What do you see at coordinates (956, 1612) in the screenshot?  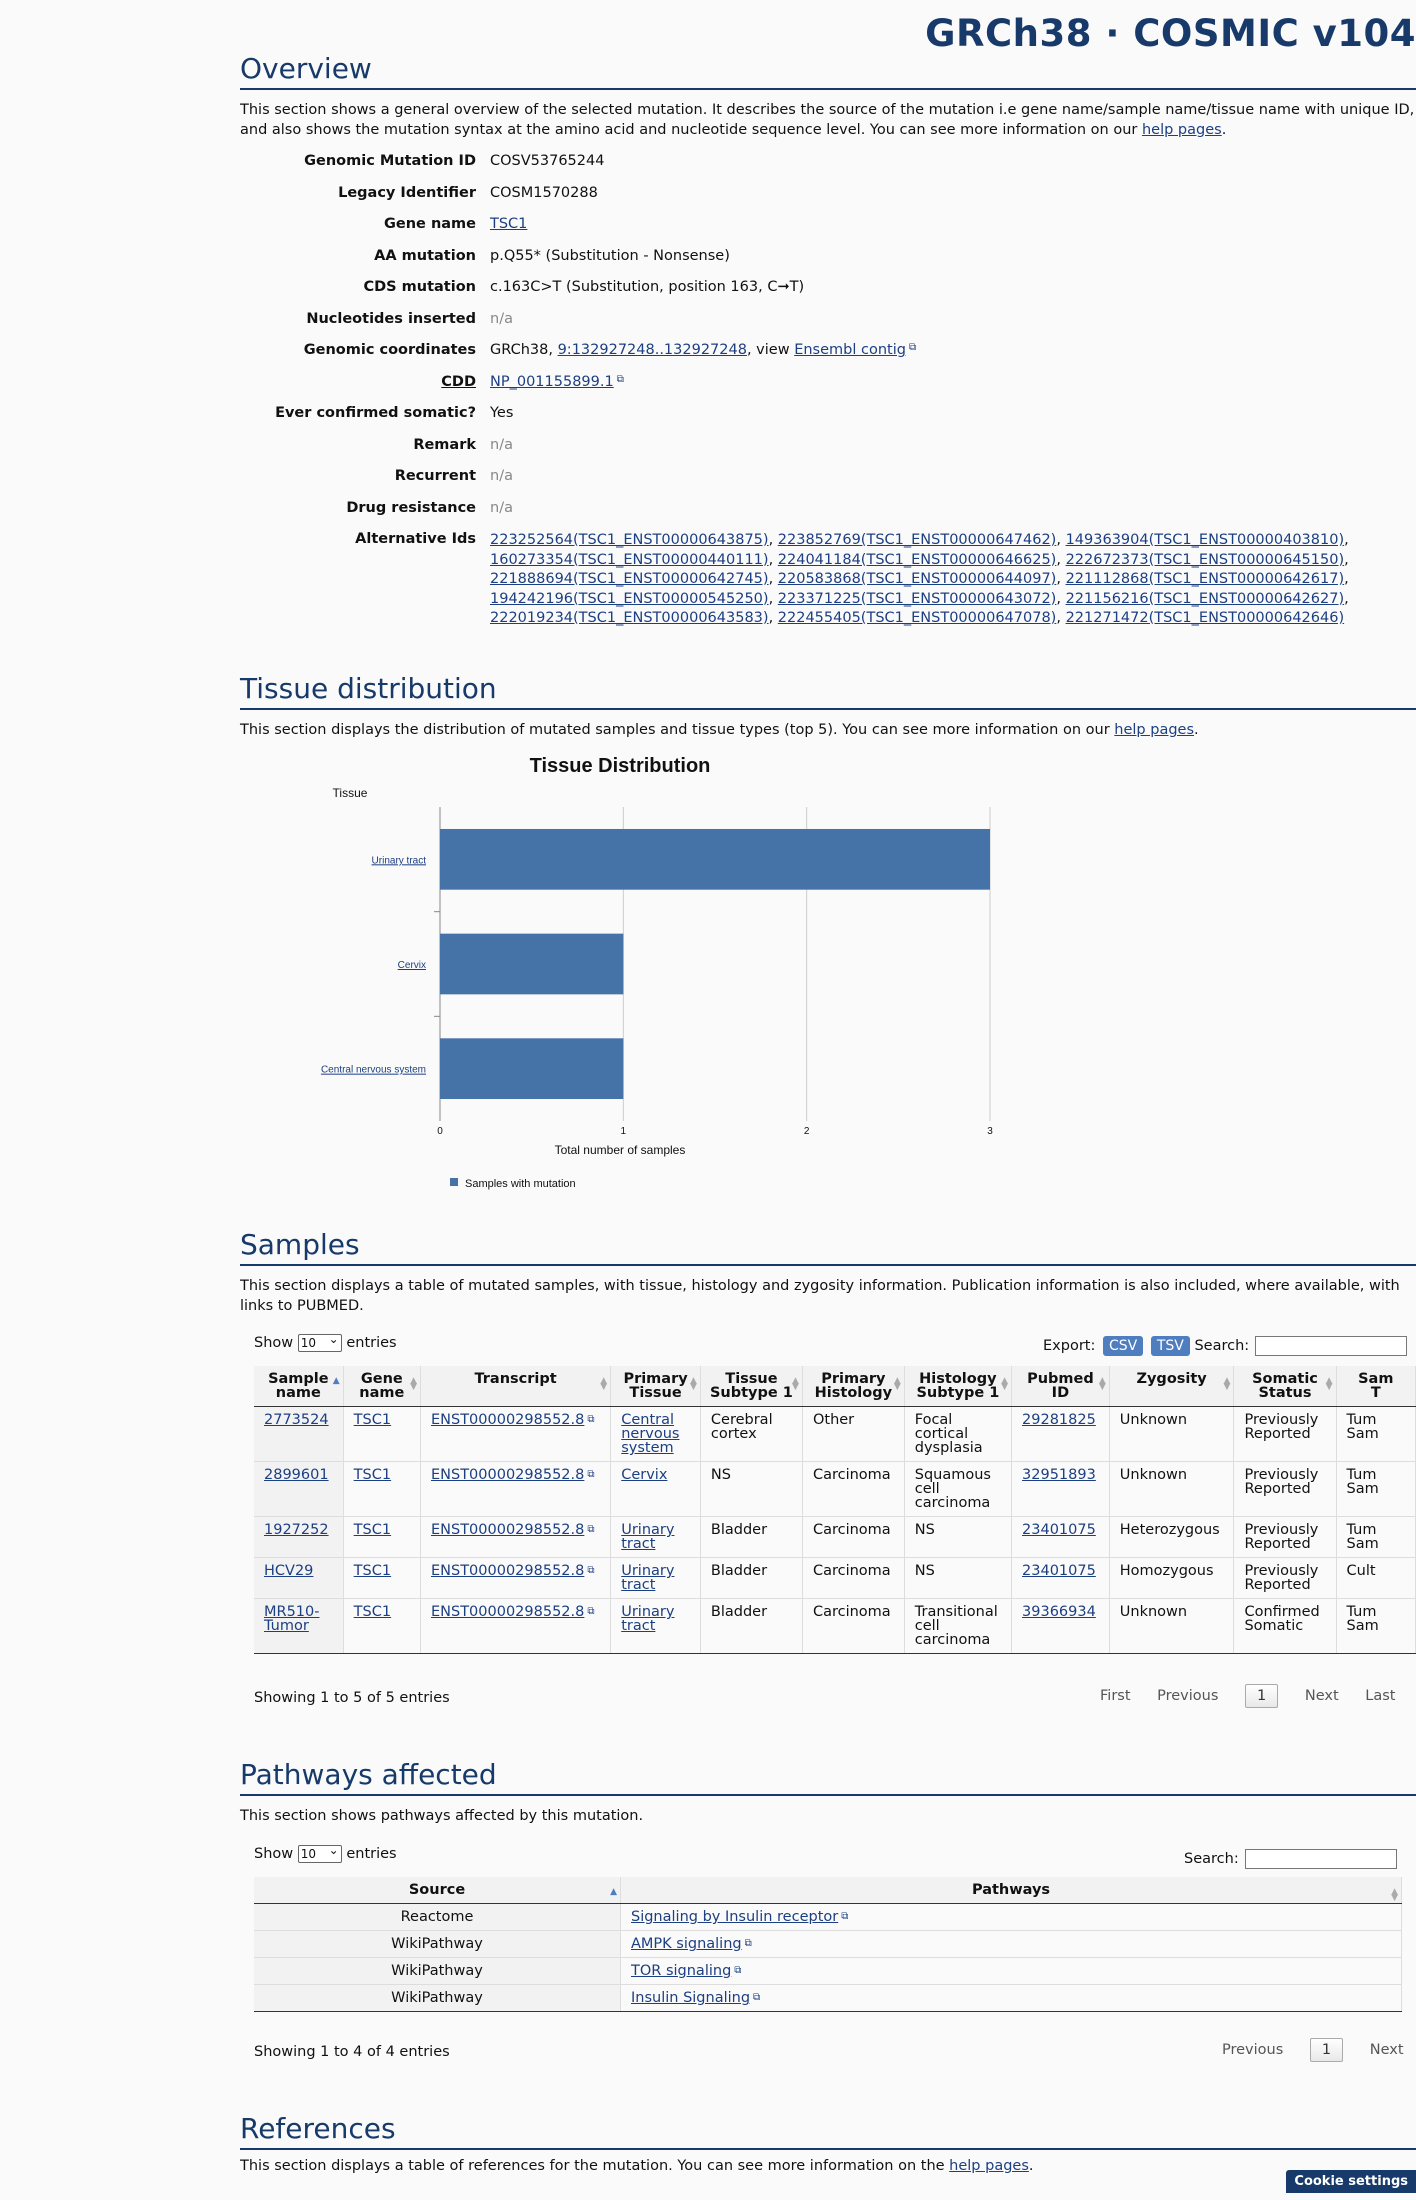 I see `histology-subtype-text: Transitional` at bounding box center [956, 1612].